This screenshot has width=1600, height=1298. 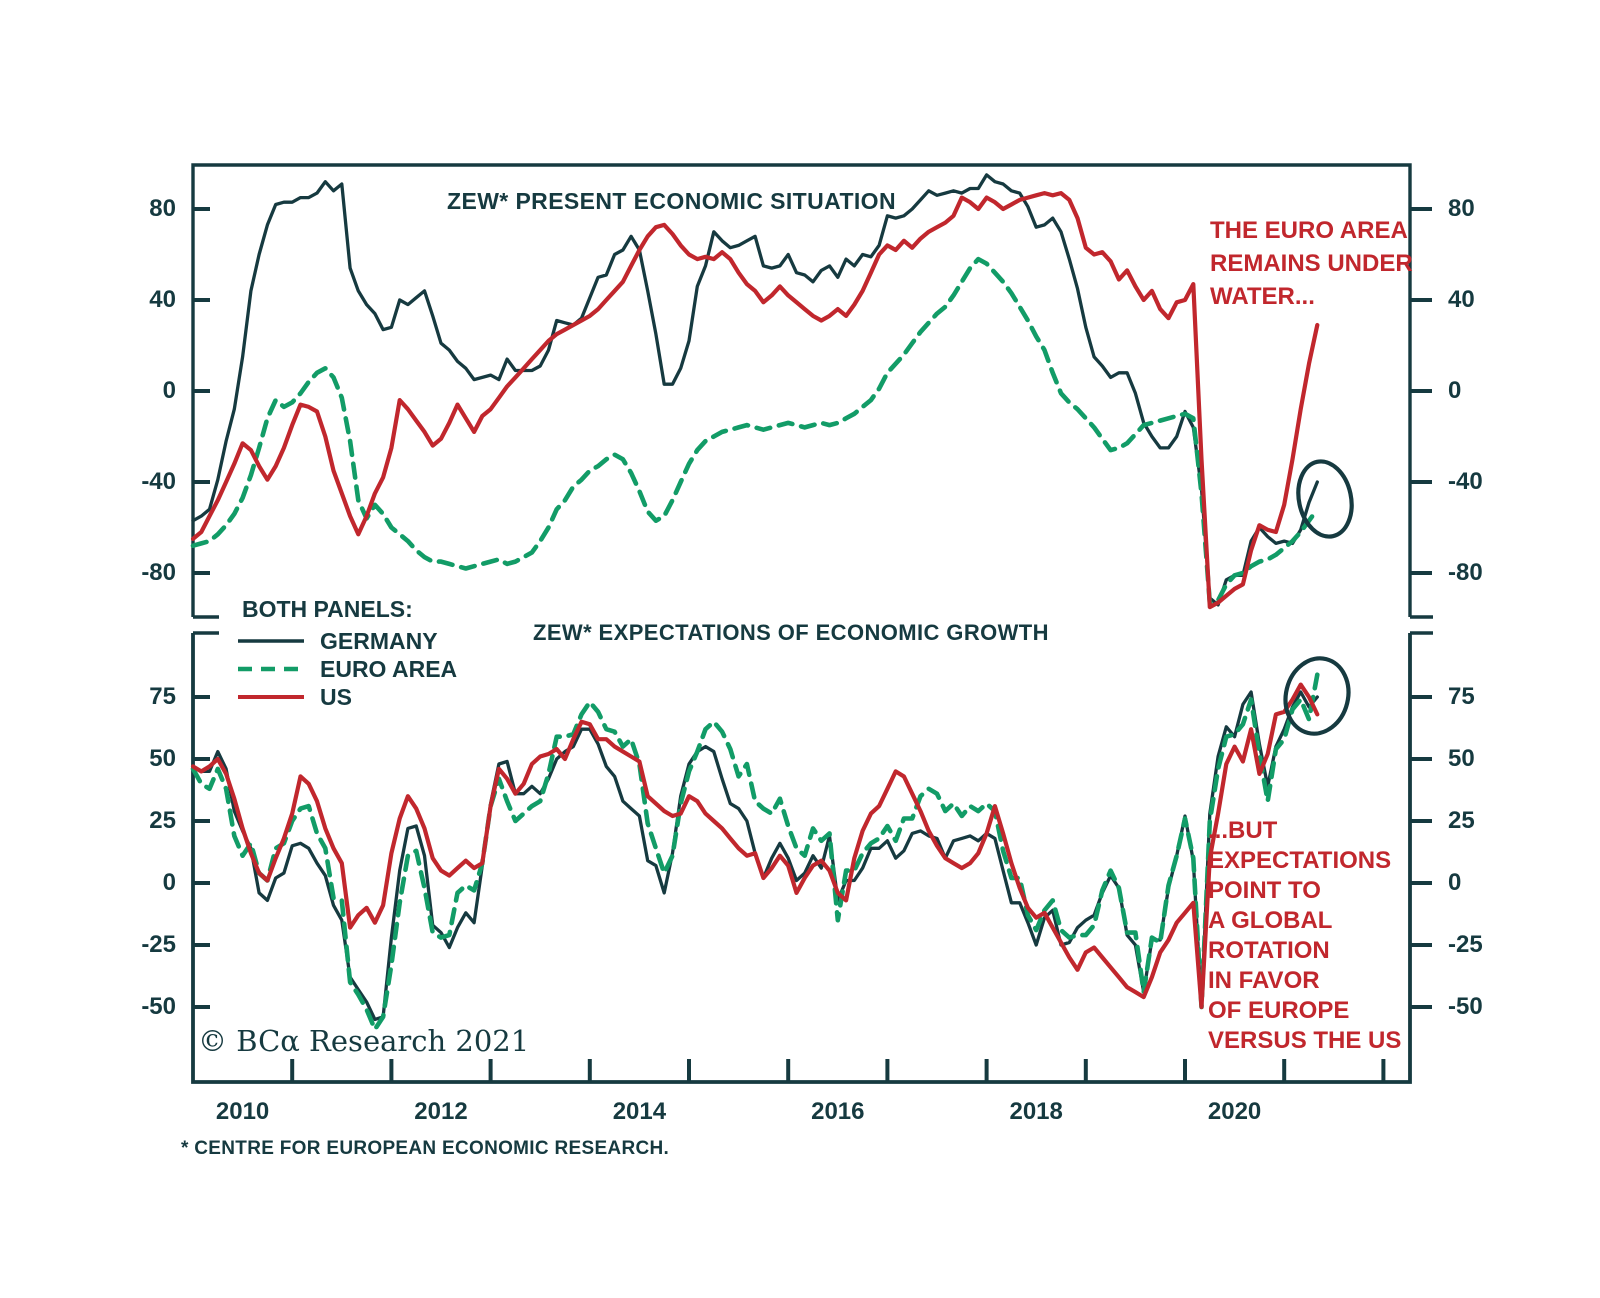 I want to click on top-panel-title: ZEW* PRESENT ECONOMIC SITUATION, so click(x=671, y=201).